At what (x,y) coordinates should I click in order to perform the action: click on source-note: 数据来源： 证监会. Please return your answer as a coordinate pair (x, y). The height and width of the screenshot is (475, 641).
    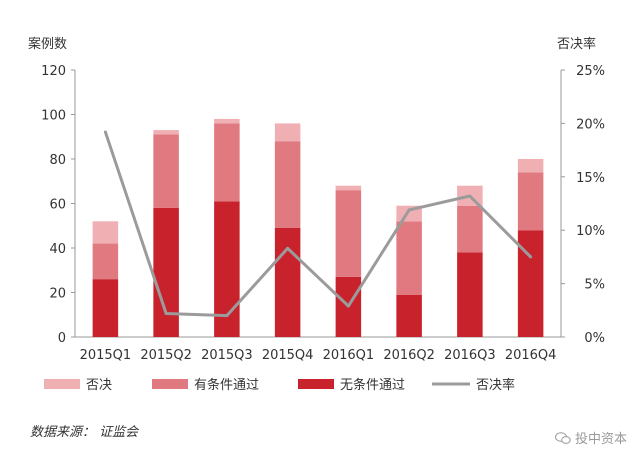
    Looking at the image, I should click on (84, 432).